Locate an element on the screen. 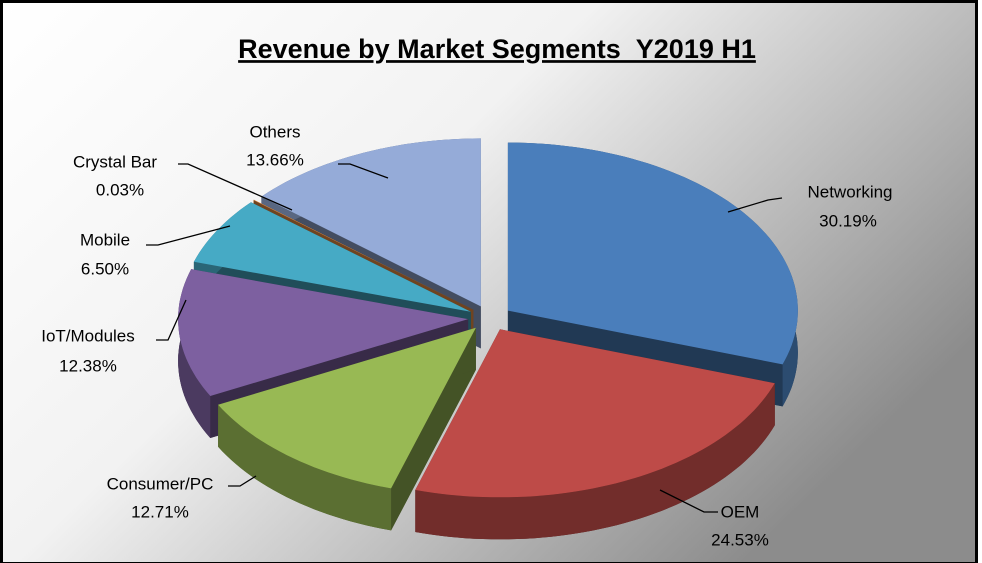  category-label: Consumer/PC is located at coordinates (160, 483).